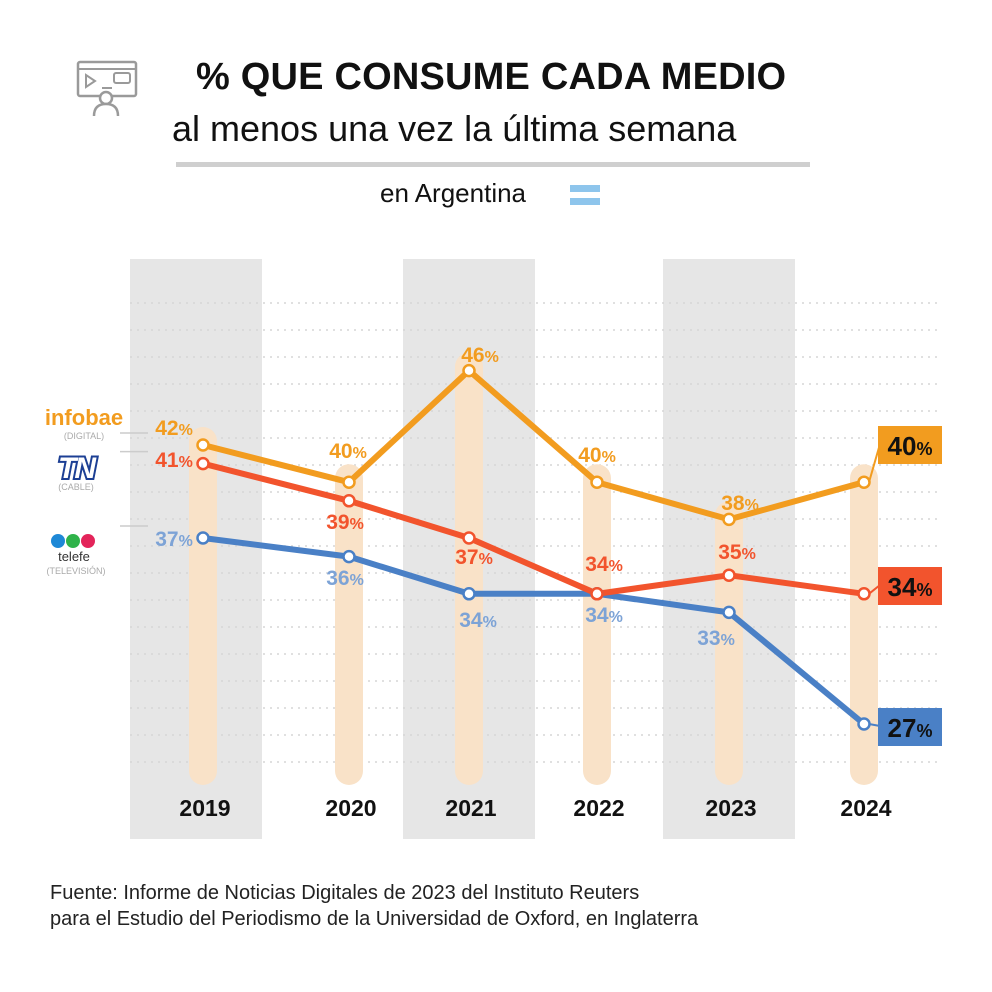 The width and height of the screenshot is (992, 992). I want to click on point-infobae-2021, so click(469, 370).